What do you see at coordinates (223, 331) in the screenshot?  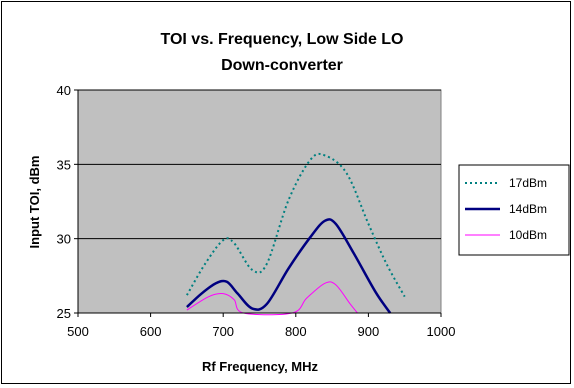 I see `x-tick-label-2: 700` at bounding box center [223, 331].